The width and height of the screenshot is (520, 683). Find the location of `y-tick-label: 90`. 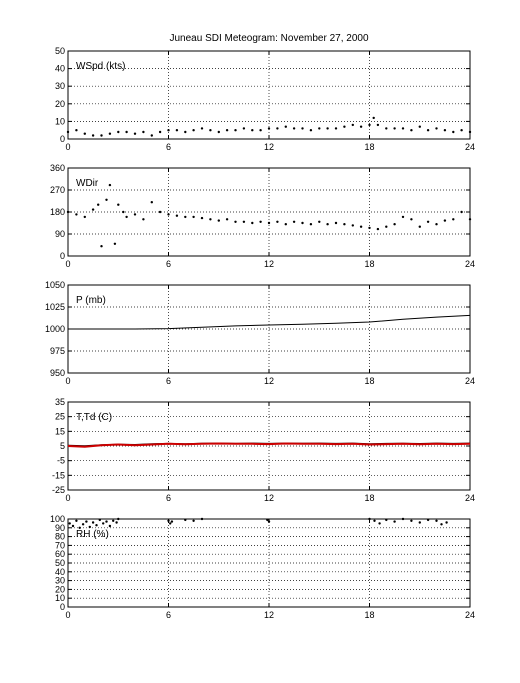

y-tick-label: 90 is located at coordinates (60, 234).